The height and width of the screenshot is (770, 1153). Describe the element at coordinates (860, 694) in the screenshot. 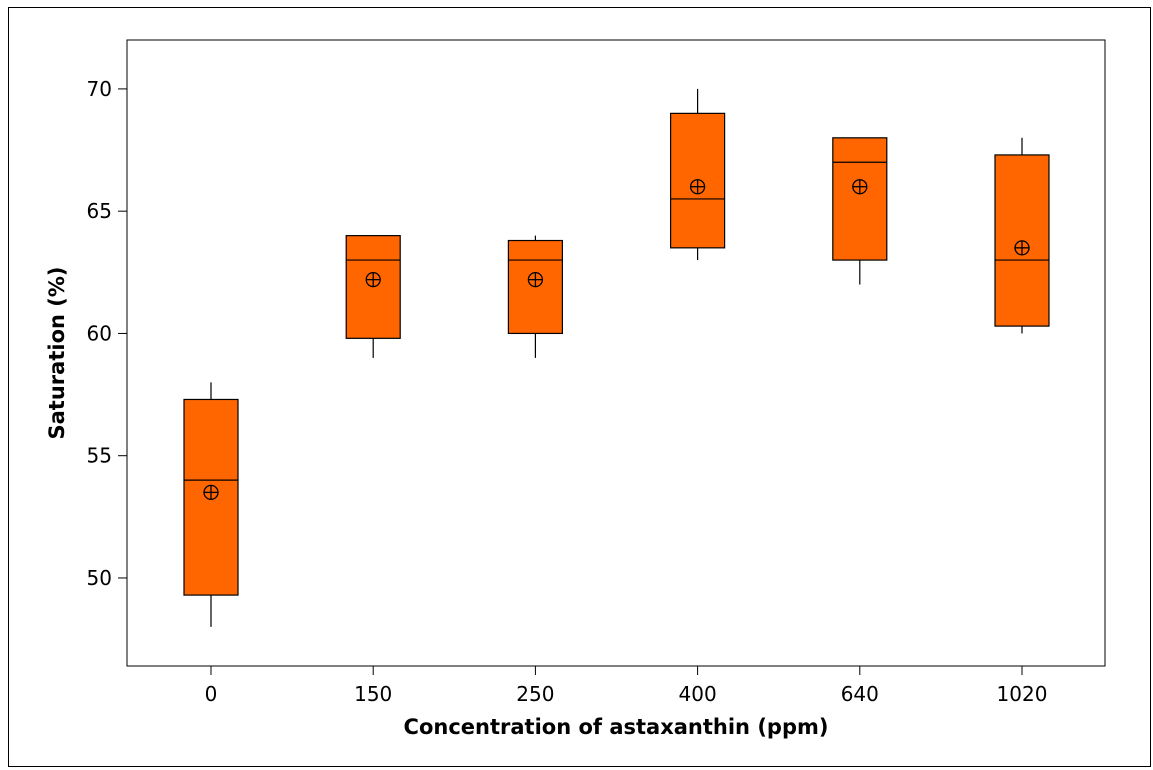

I see `x-tick-label: 640` at that location.